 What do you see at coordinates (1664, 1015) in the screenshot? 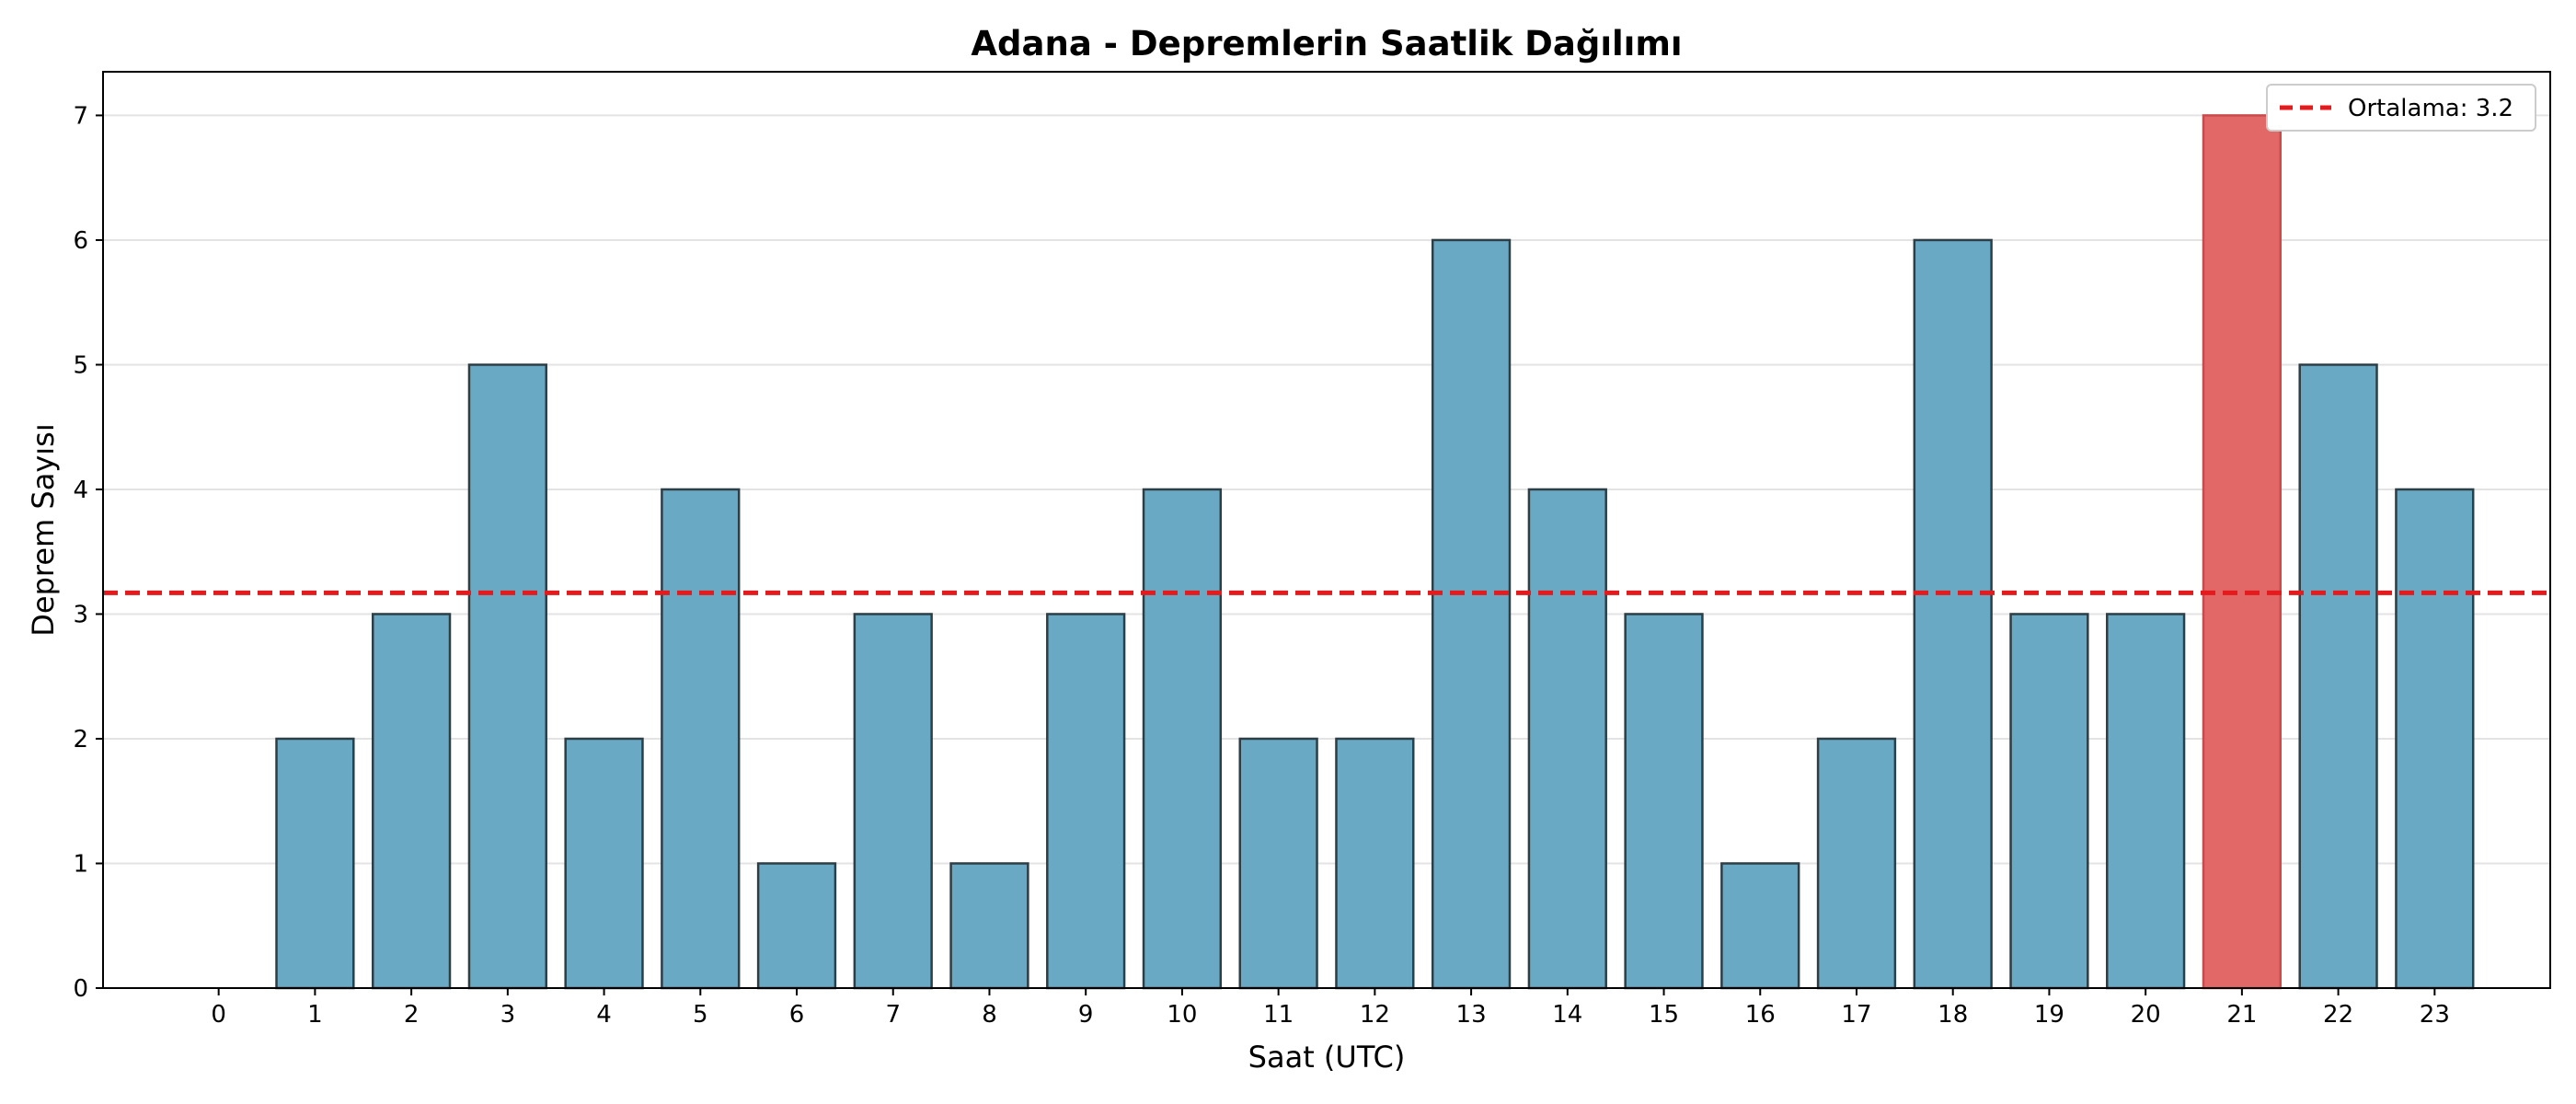
I see `x-tick-label: 15` at bounding box center [1664, 1015].